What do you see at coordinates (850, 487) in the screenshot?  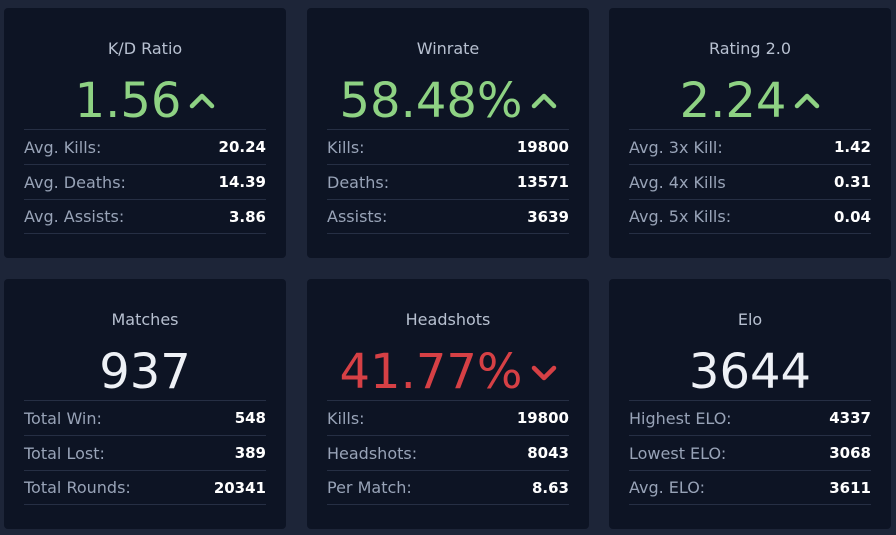 I see `stat-value: 3611` at bounding box center [850, 487].